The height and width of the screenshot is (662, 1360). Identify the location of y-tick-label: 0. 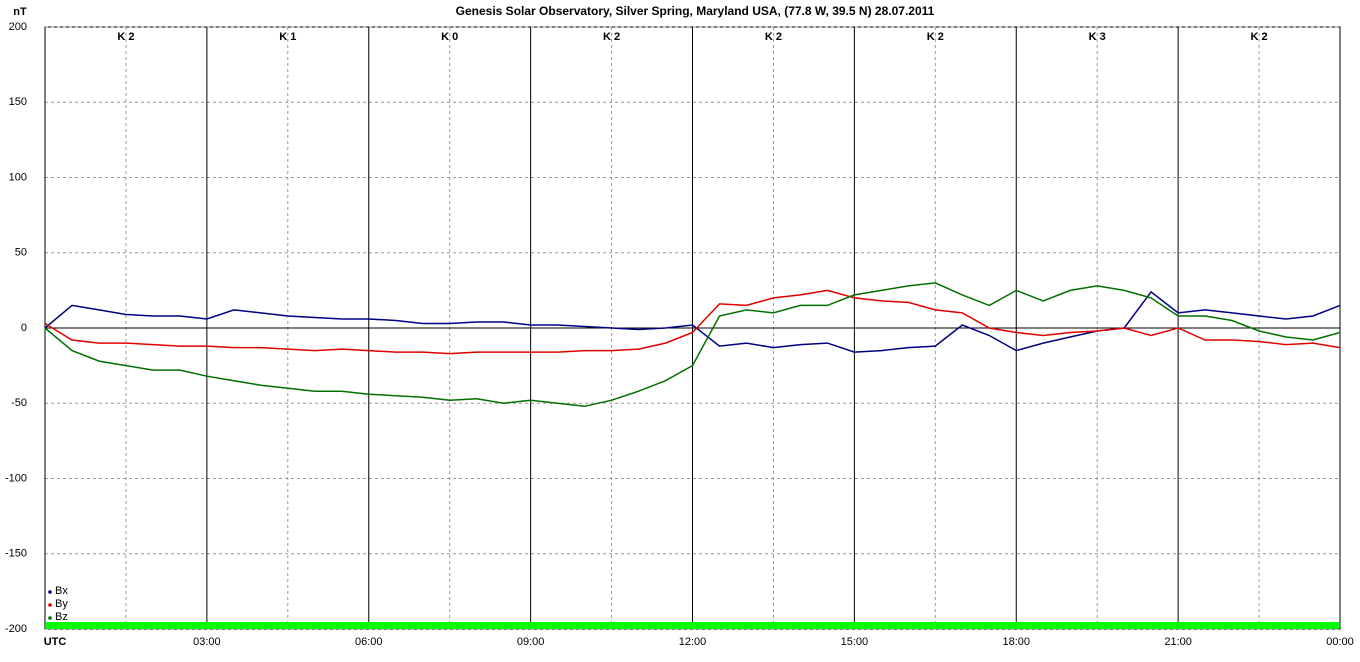
(24, 328).